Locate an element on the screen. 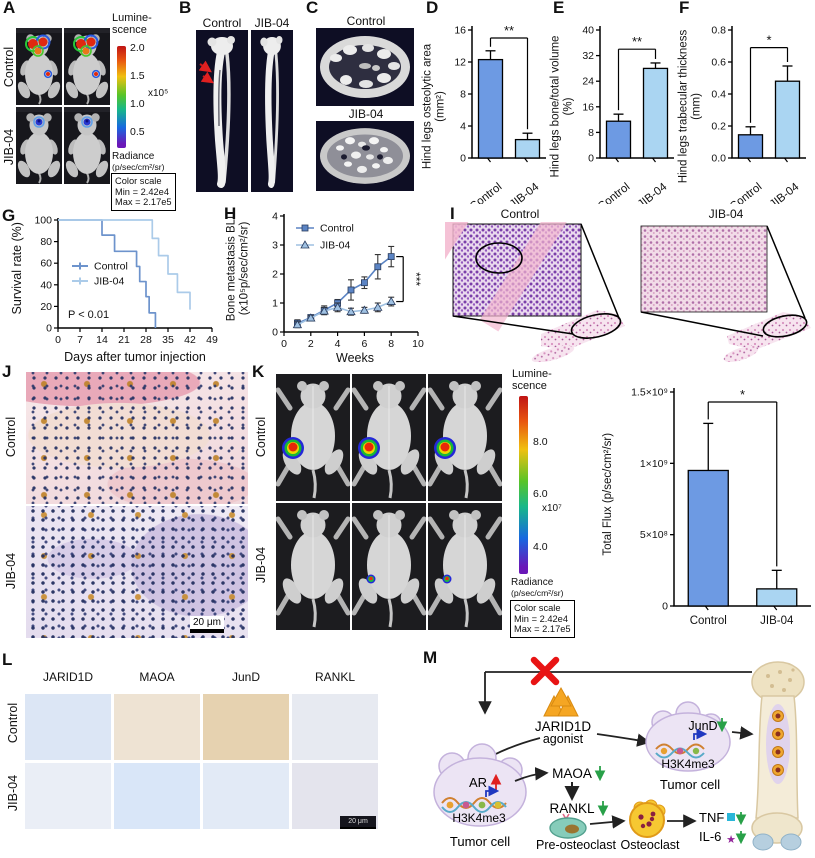 The height and width of the screenshot is (858, 815). colorscale-max: Max = 2.17e5 is located at coordinates (143, 202).